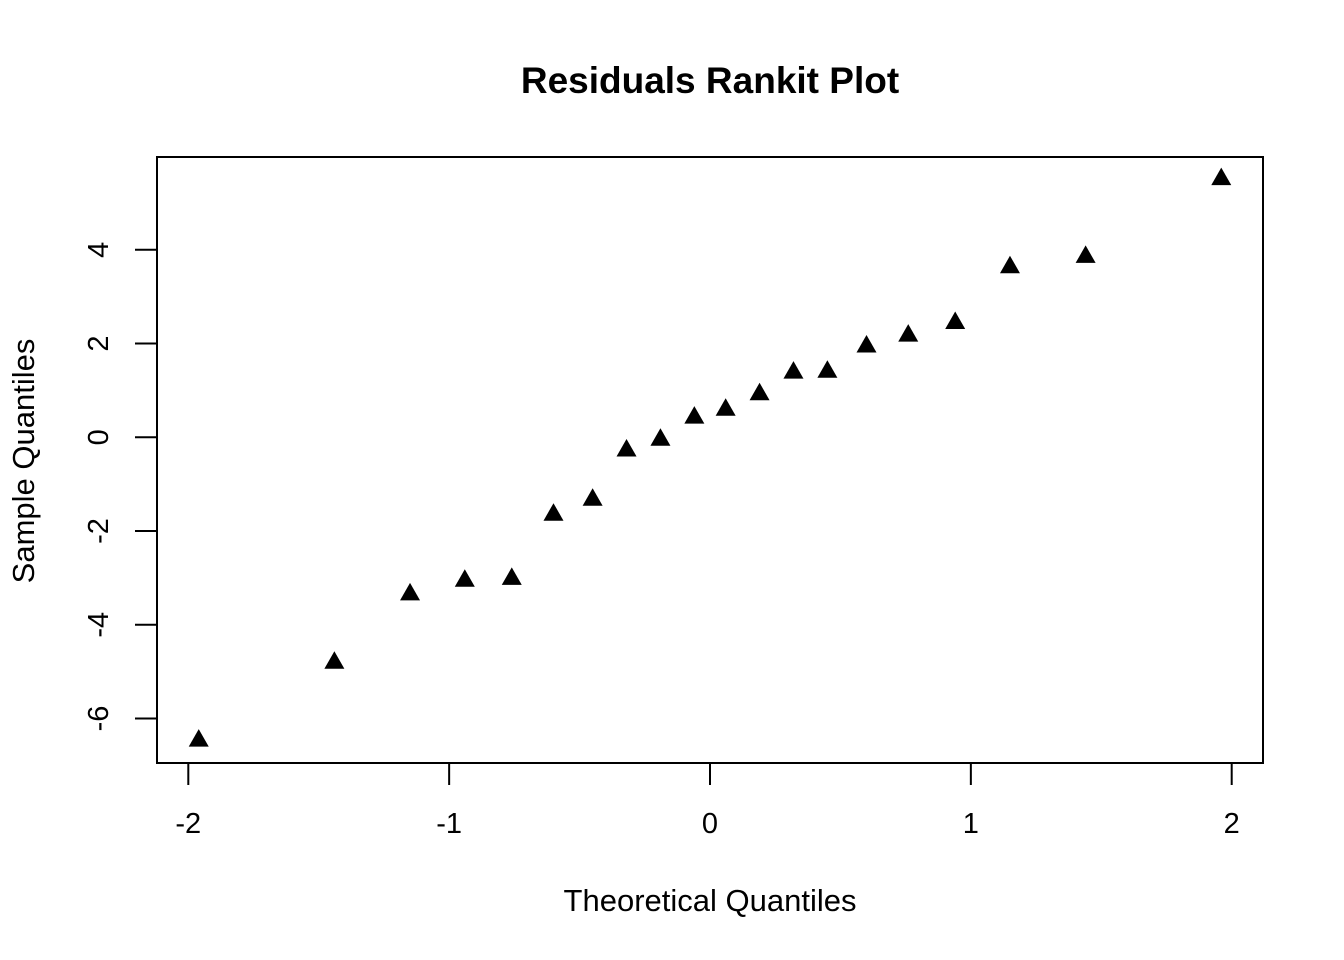 The image size is (1344, 960). What do you see at coordinates (710, 900) in the screenshot?
I see `x-axis-label: Theoretical Quantiles` at bounding box center [710, 900].